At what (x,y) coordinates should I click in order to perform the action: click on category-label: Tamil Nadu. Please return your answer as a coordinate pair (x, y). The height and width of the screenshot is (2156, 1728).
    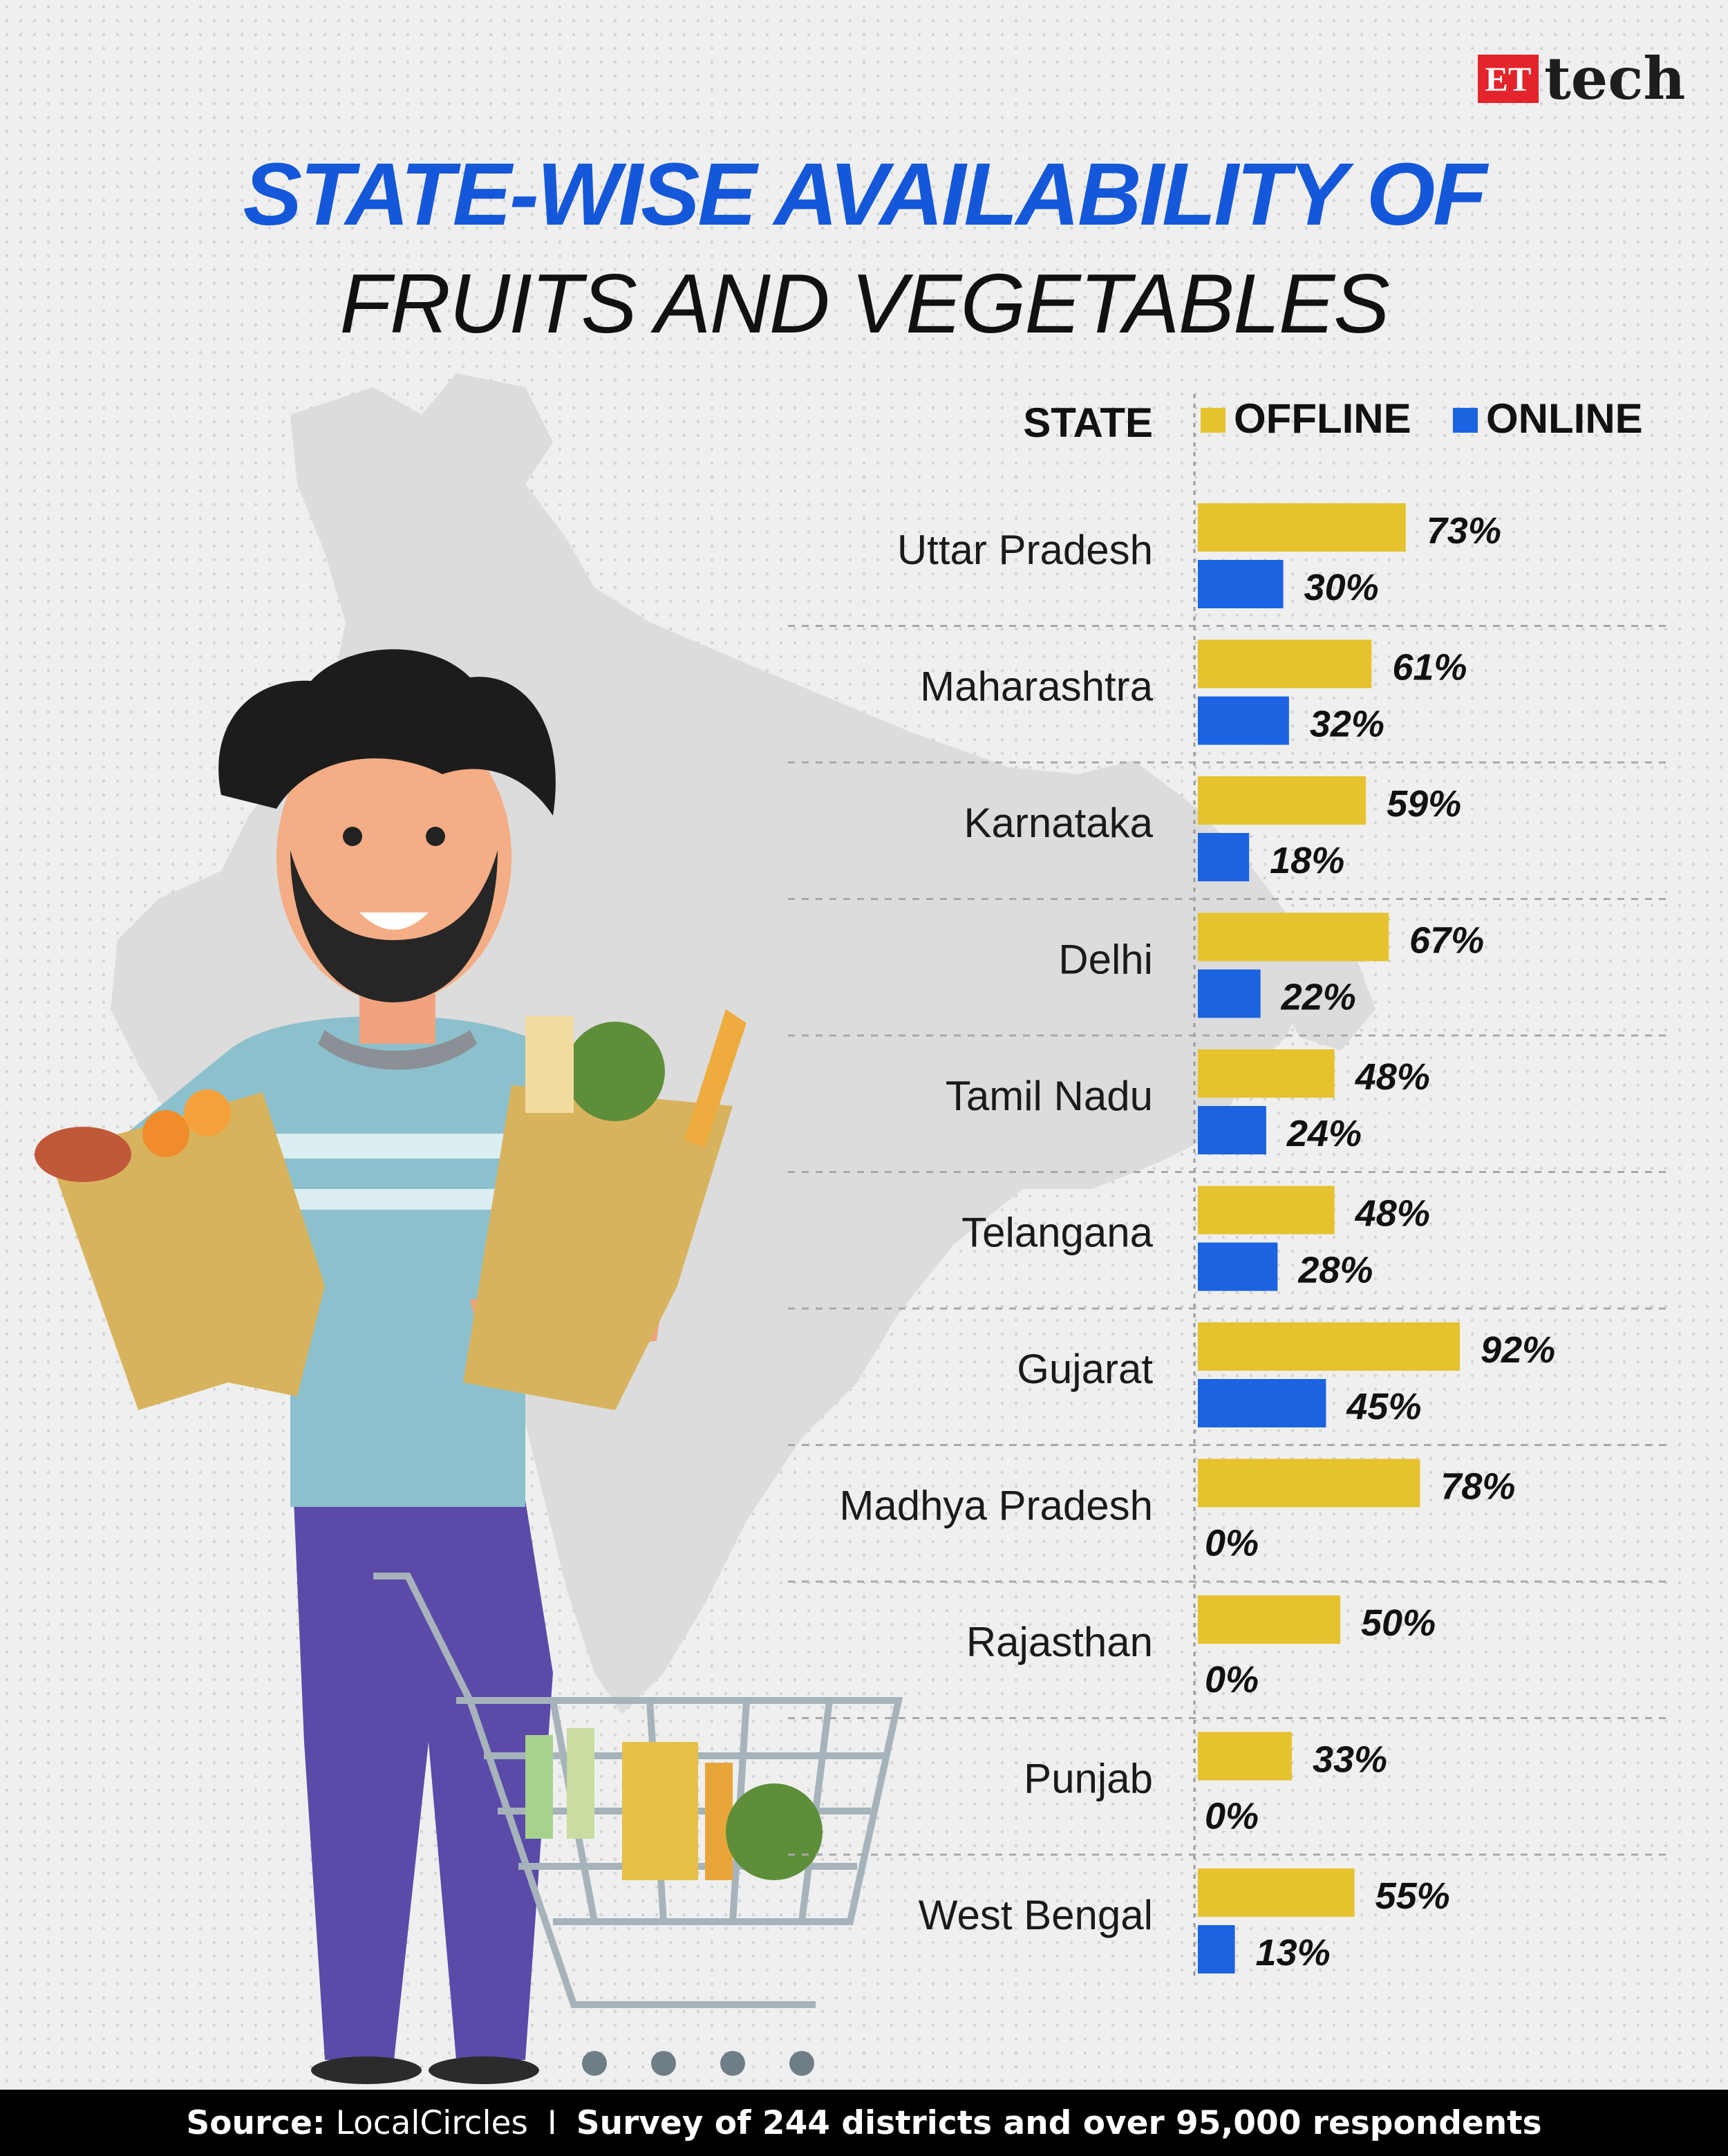
    Looking at the image, I should click on (1049, 1096).